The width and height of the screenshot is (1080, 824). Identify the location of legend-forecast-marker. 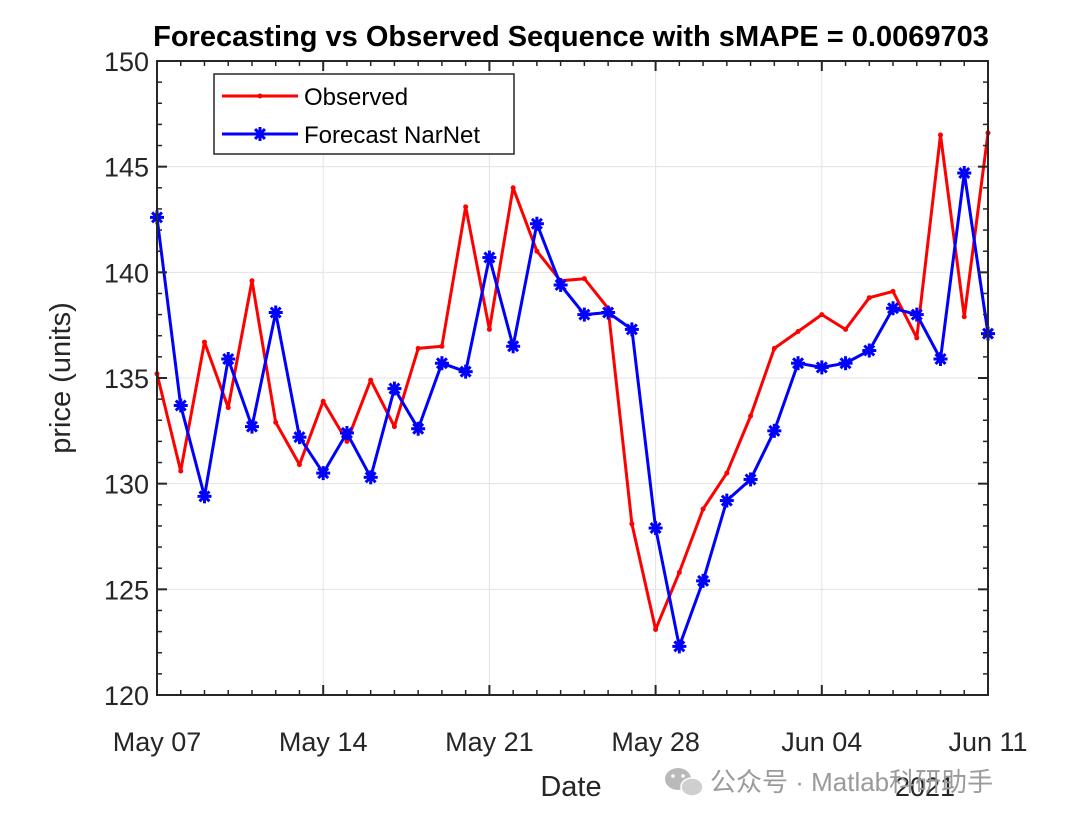
(260, 134).